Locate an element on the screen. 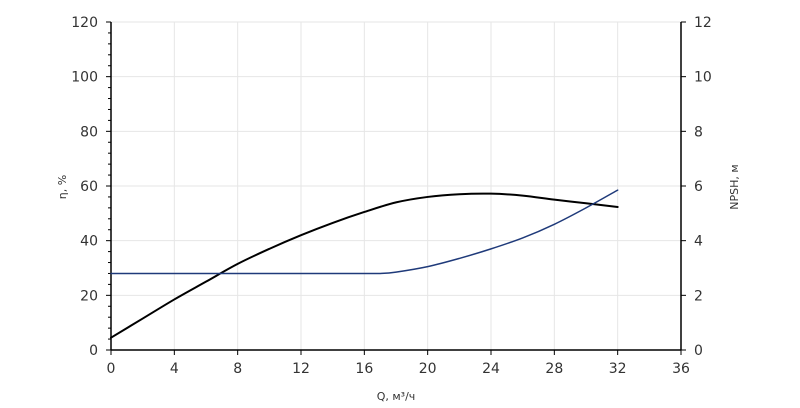 This screenshot has height=408, width=800. y-right-tick-label-10: 10 is located at coordinates (703, 78).